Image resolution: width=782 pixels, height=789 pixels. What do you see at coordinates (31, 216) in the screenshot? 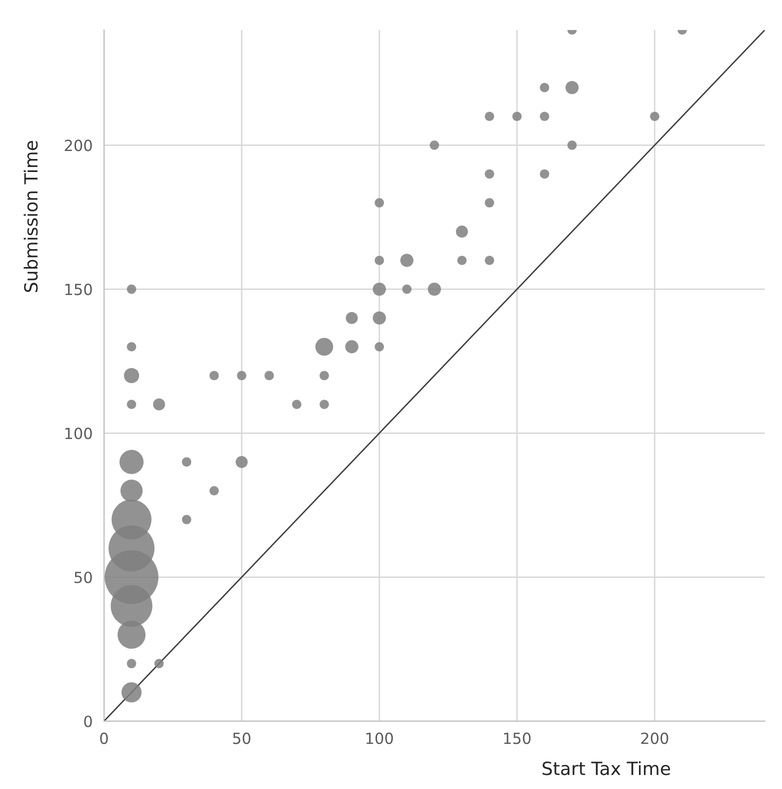
I see `y-axis-title: Submission Time` at bounding box center [31, 216].